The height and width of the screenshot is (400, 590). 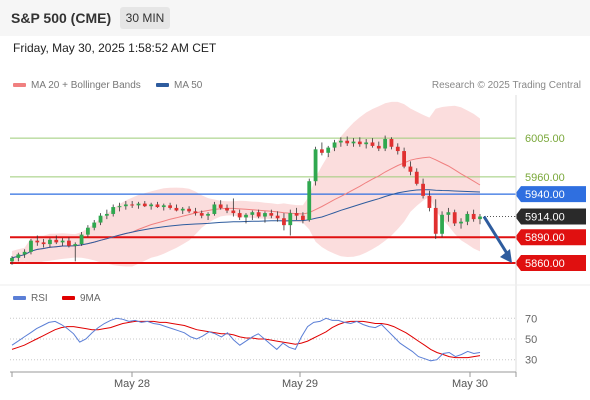 What do you see at coordinates (19, 85) in the screenshot?
I see `ma20-swatch-icon` at bounding box center [19, 85].